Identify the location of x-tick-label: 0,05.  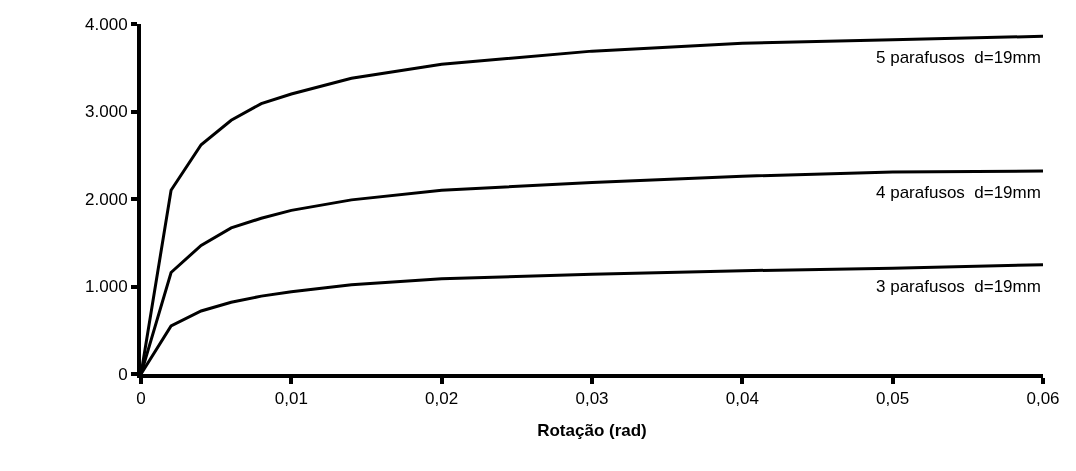
(893, 399).